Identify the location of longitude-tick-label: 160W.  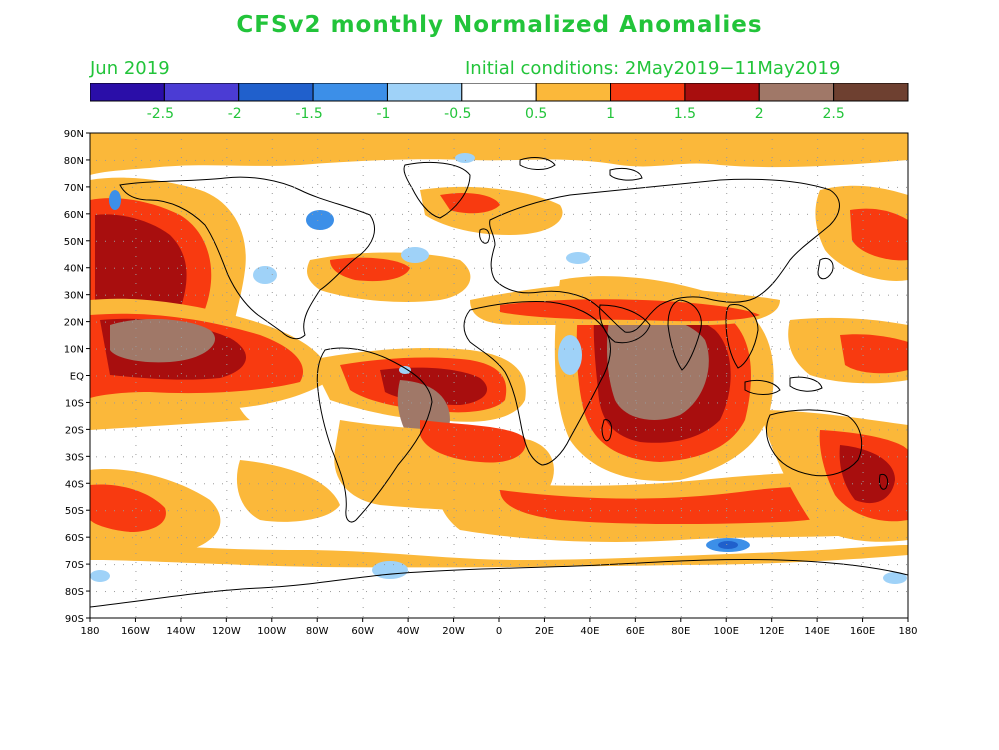
(135, 631).